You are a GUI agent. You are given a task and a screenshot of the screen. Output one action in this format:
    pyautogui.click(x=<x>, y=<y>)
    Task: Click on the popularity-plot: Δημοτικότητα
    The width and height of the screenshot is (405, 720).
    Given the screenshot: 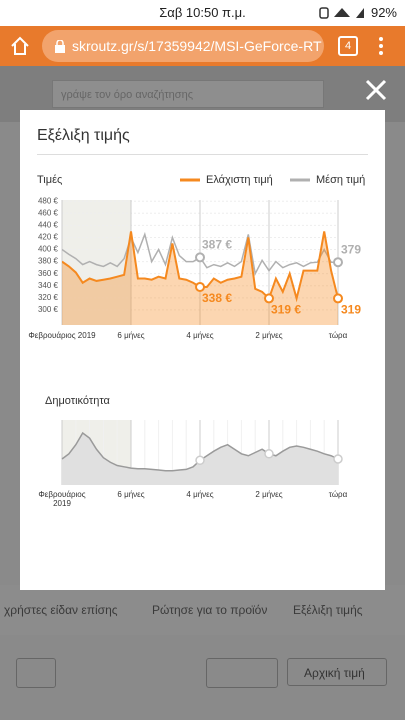 What is the action you would take?
    pyautogui.click(x=194, y=440)
    